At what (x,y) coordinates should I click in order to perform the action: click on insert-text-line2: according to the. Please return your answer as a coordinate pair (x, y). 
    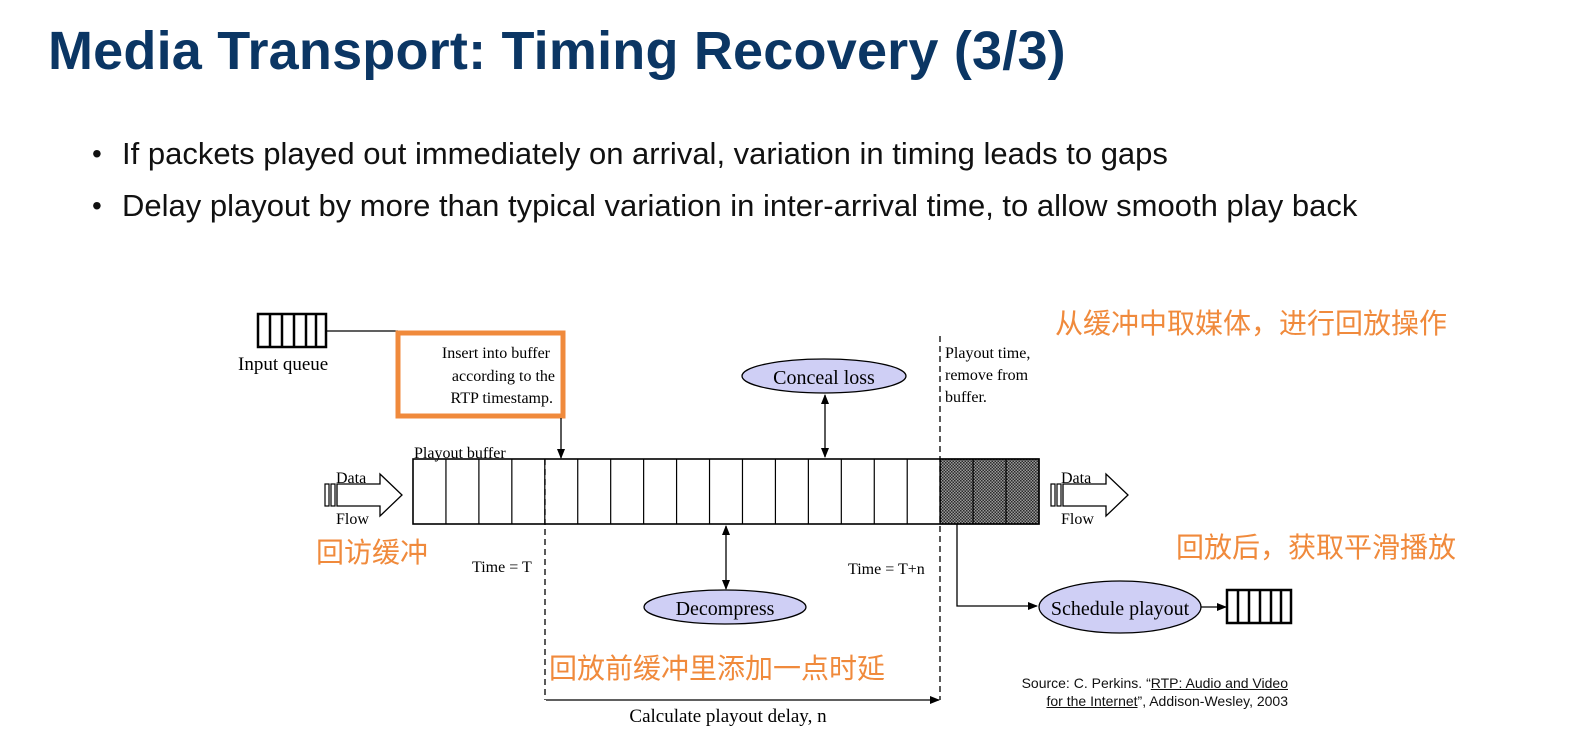
    Looking at the image, I should click on (503, 376).